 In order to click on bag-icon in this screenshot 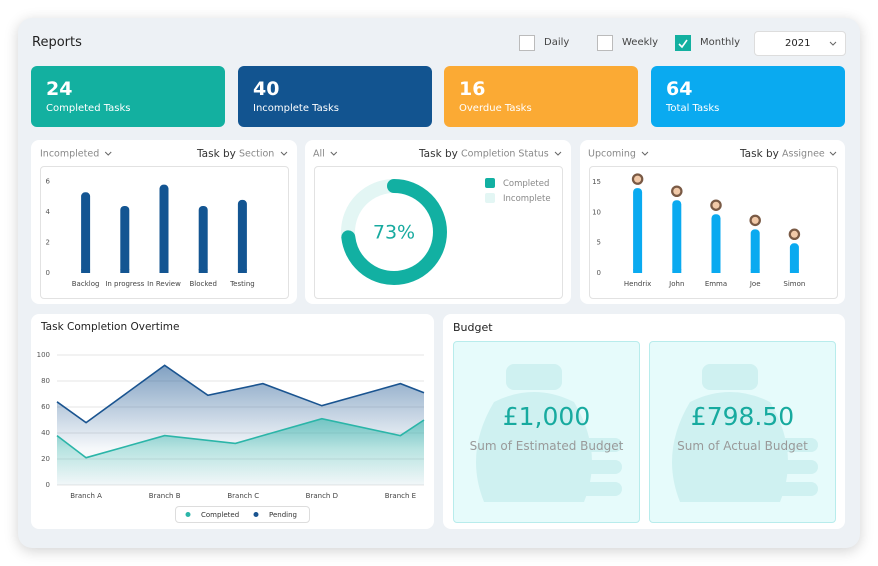, I will do `click(549, 433)`.